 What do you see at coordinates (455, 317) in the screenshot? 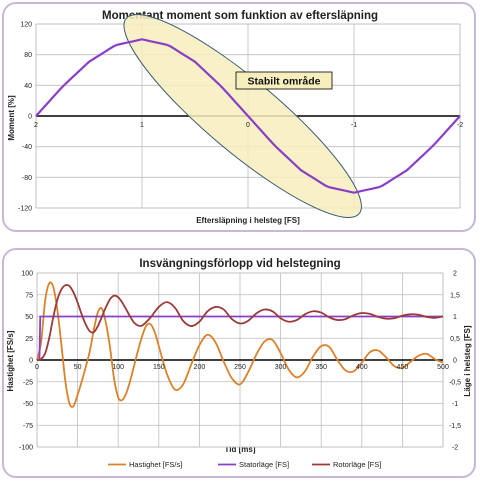
I see `chart2-y2tick-label: 1` at bounding box center [455, 317].